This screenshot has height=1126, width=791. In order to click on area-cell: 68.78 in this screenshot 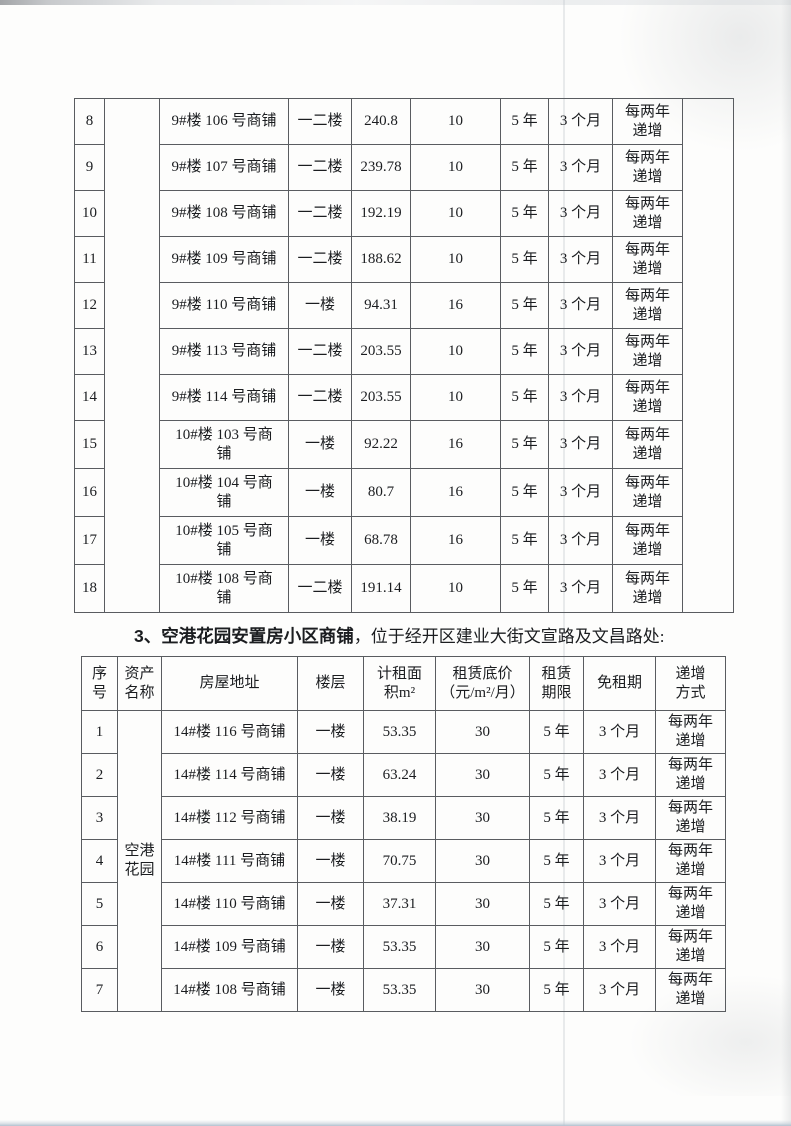, I will do `click(381, 540)`.